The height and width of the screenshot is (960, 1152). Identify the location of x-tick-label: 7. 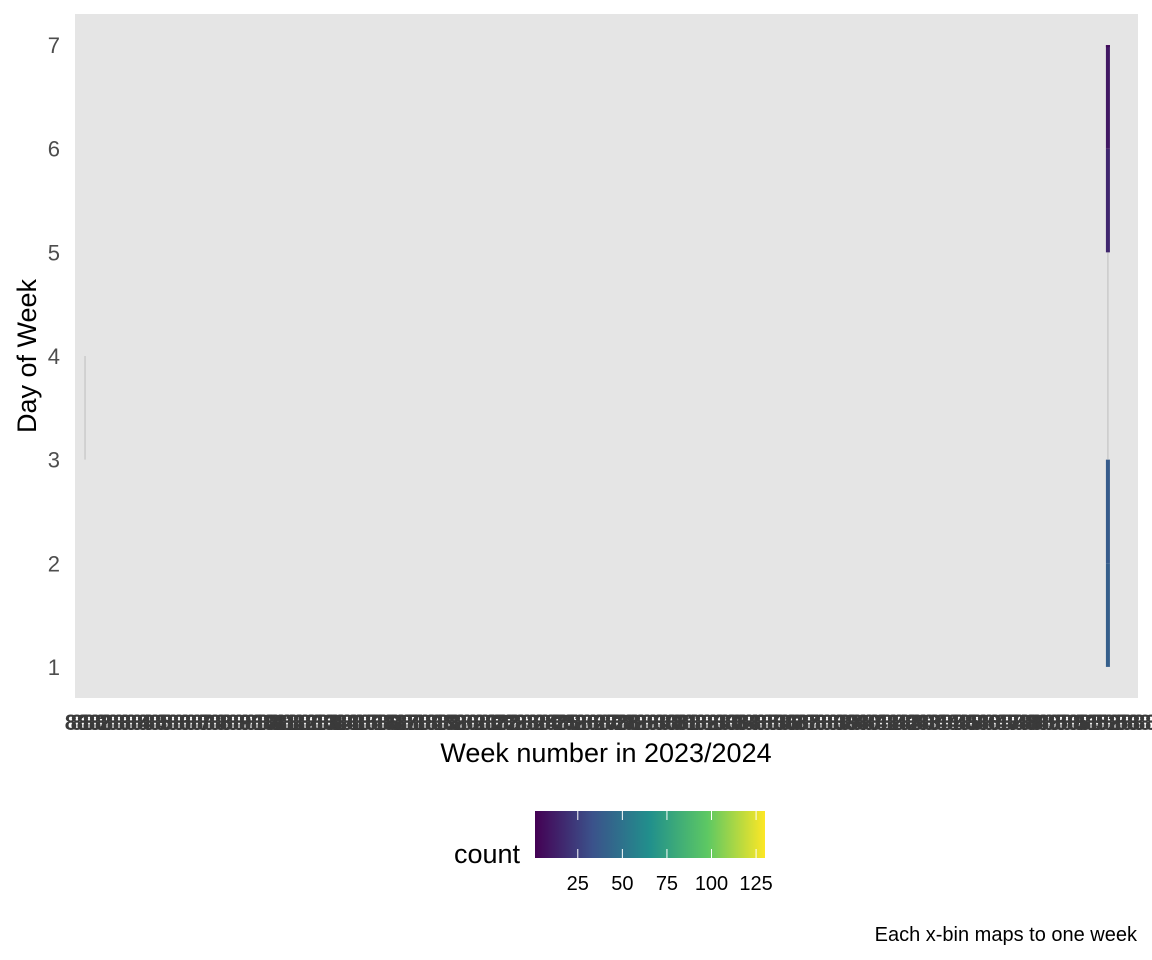
(205, 722).